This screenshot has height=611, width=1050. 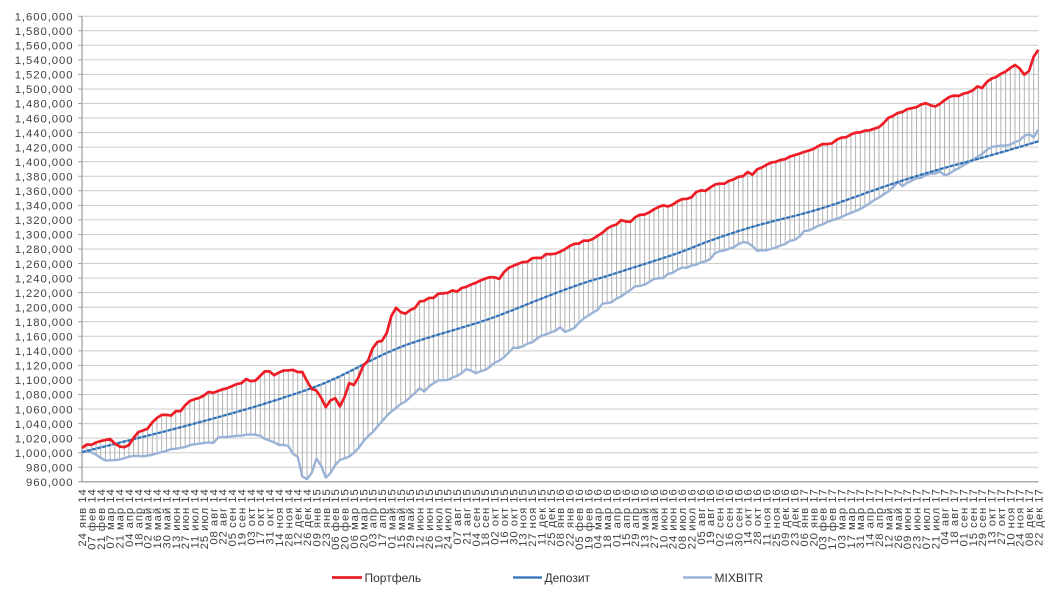 What do you see at coordinates (92, 519) in the screenshot?
I see `svg-text: 07 фев 14` at bounding box center [92, 519].